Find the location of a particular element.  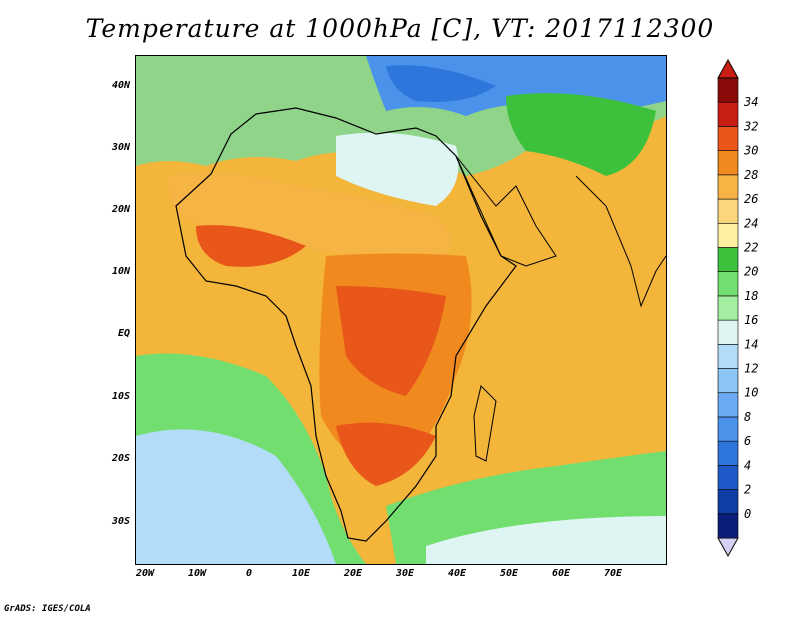

colorbar-min-triangle is located at coordinates (728, 547).